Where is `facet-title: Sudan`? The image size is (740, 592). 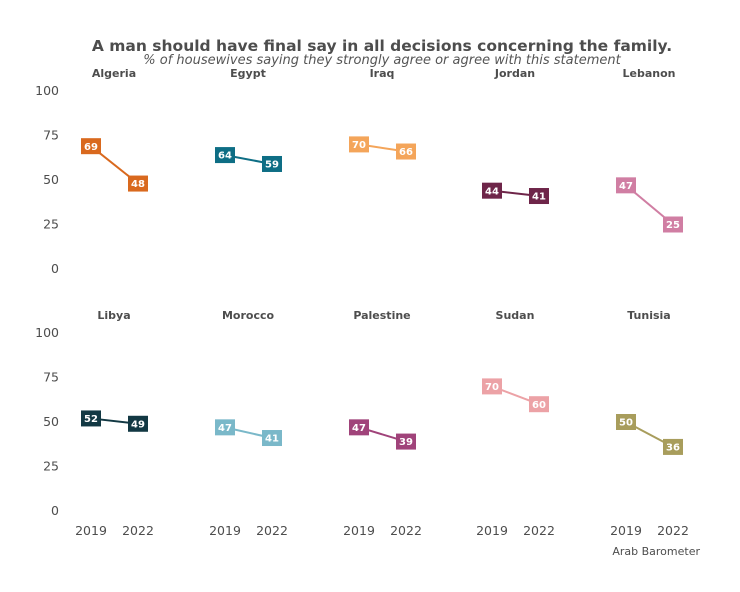
facet-title: Sudan is located at coordinates (515, 315).